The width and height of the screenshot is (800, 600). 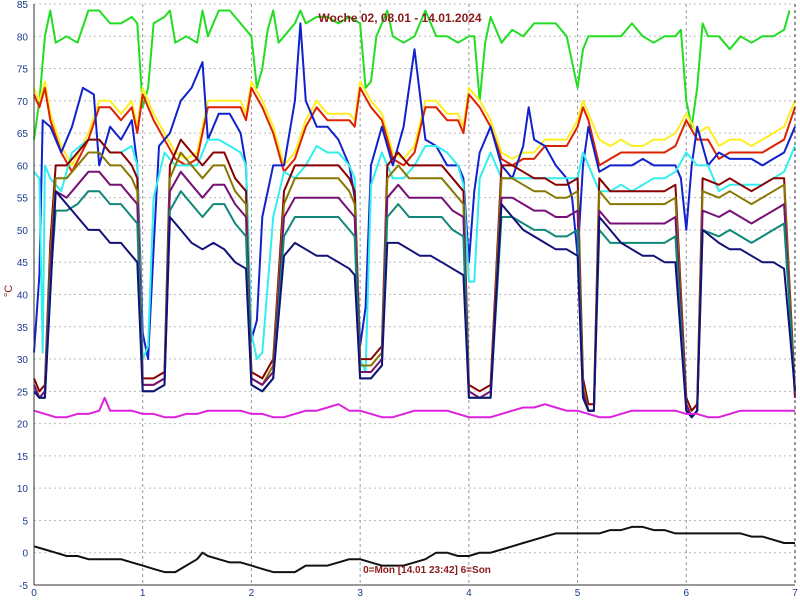 I want to click on y-tick-label: 40, so click(x=23, y=296).